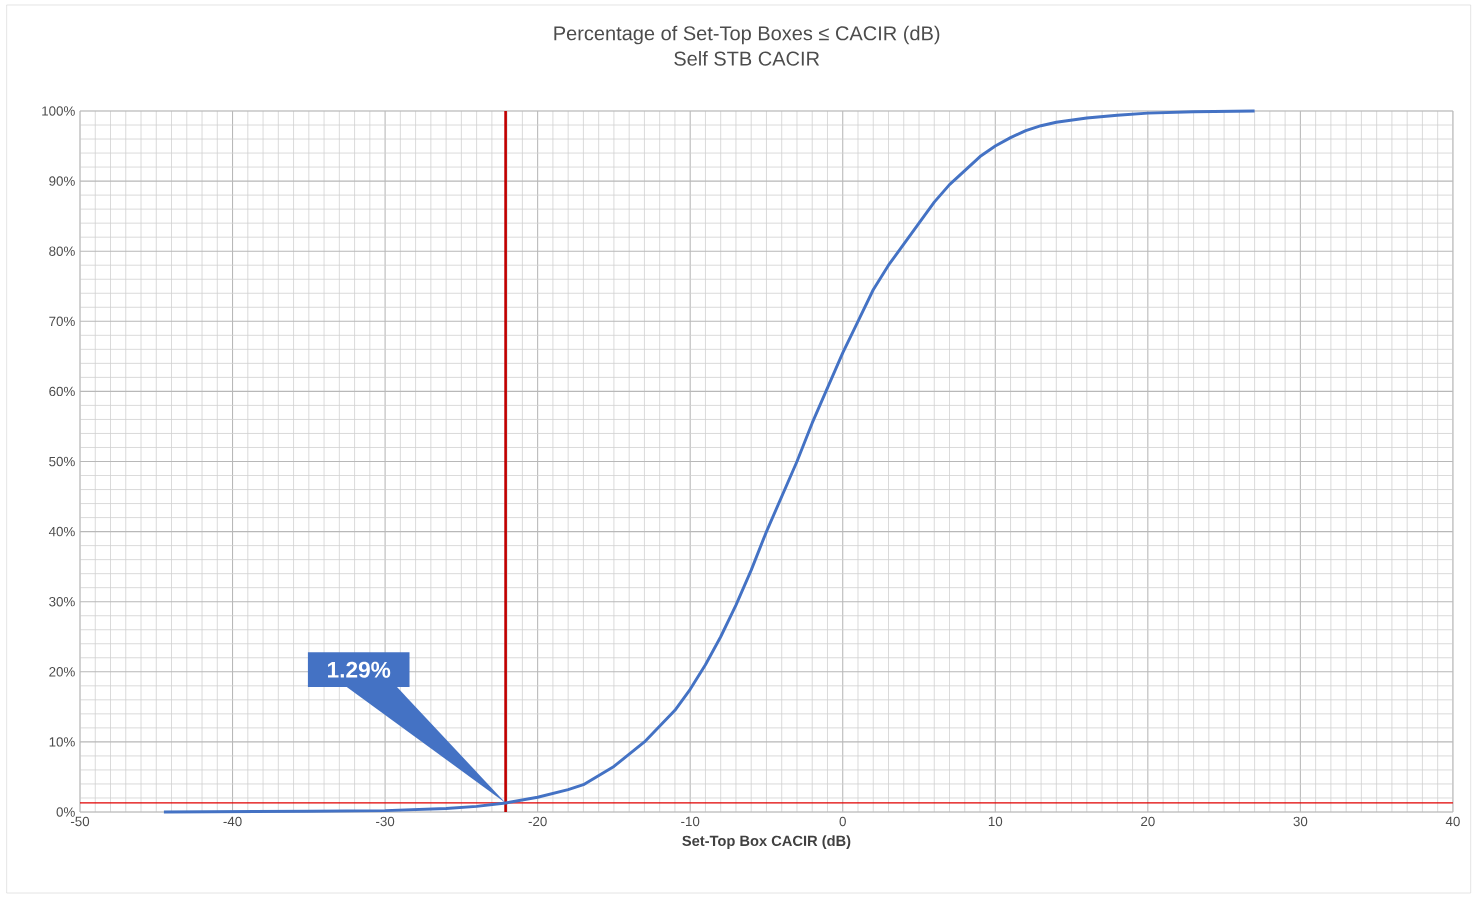 Image resolution: width=1473 pixels, height=897 pixels. What do you see at coordinates (1148, 821) in the screenshot?
I see `x-tick-label: 20` at bounding box center [1148, 821].